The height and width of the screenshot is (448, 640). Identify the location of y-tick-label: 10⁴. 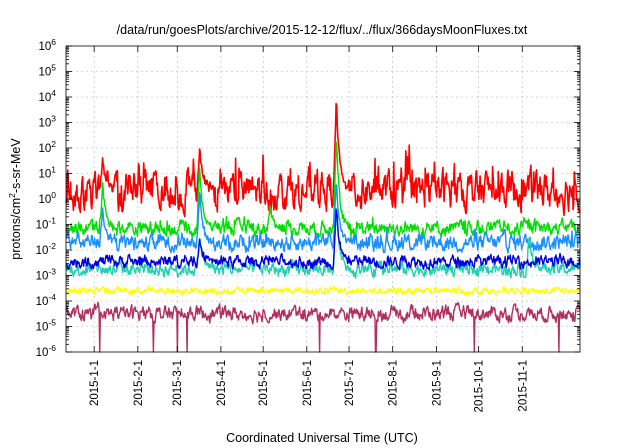
(47, 96).